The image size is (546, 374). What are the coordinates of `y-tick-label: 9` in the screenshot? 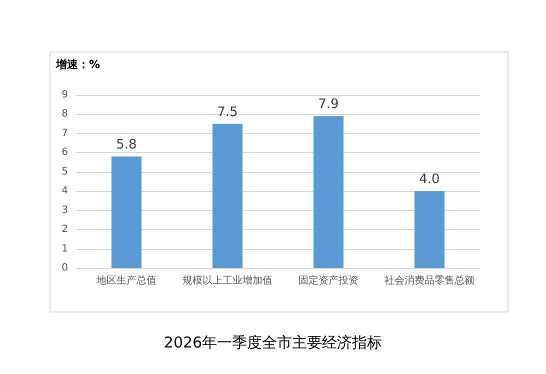 It's located at (65, 95).